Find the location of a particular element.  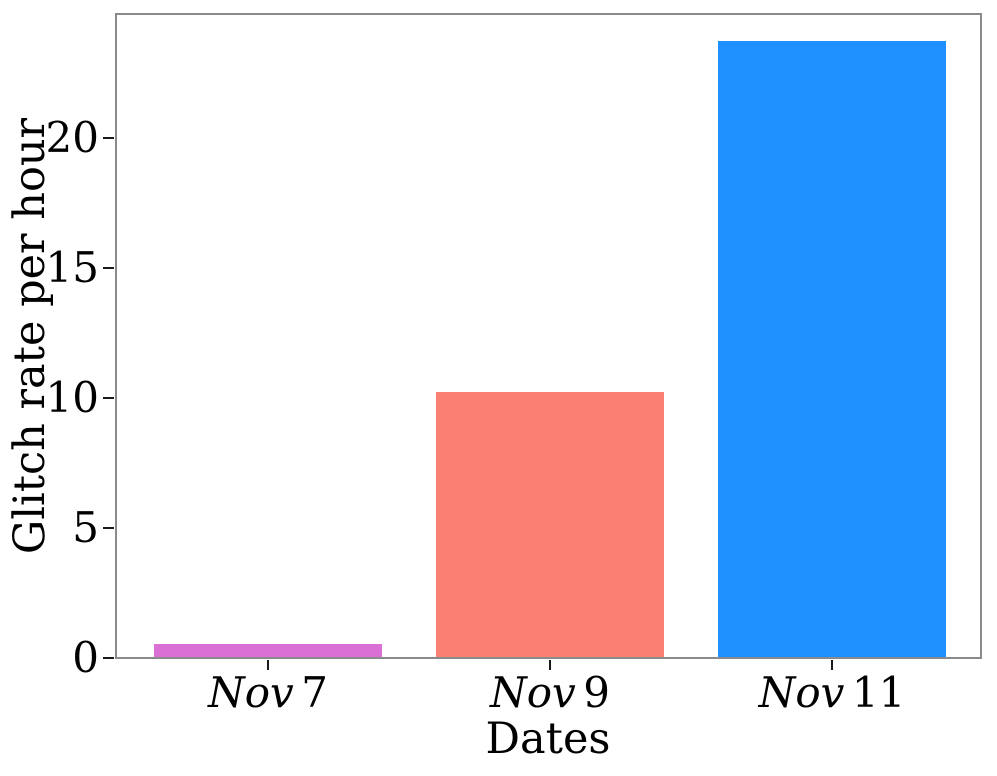

y-tick-label: 10 is located at coordinates (72, 397).